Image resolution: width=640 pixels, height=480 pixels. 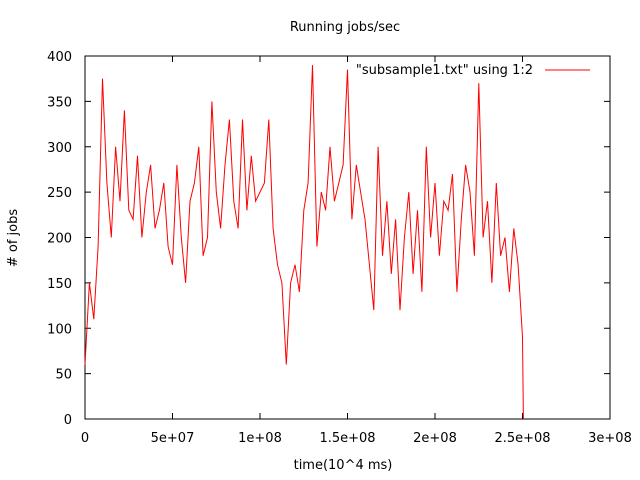 What do you see at coordinates (59, 239) in the screenshot?
I see `y-tick-label: 200` at bounding box center [59, 239].